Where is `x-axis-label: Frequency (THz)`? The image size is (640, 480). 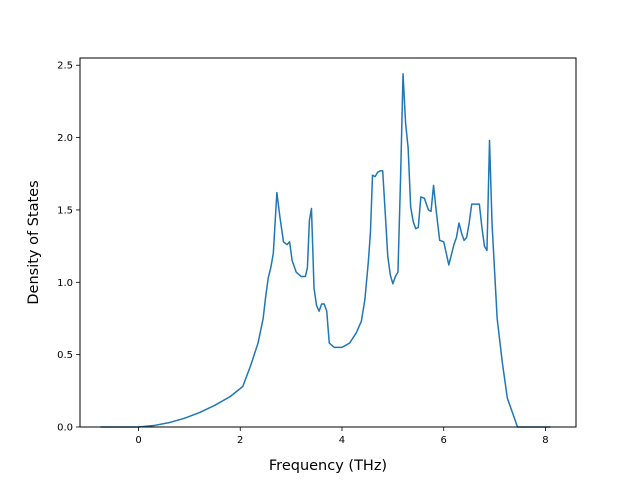 x-axis-label: Frequency (THz) is located at coordinates (328, 466).